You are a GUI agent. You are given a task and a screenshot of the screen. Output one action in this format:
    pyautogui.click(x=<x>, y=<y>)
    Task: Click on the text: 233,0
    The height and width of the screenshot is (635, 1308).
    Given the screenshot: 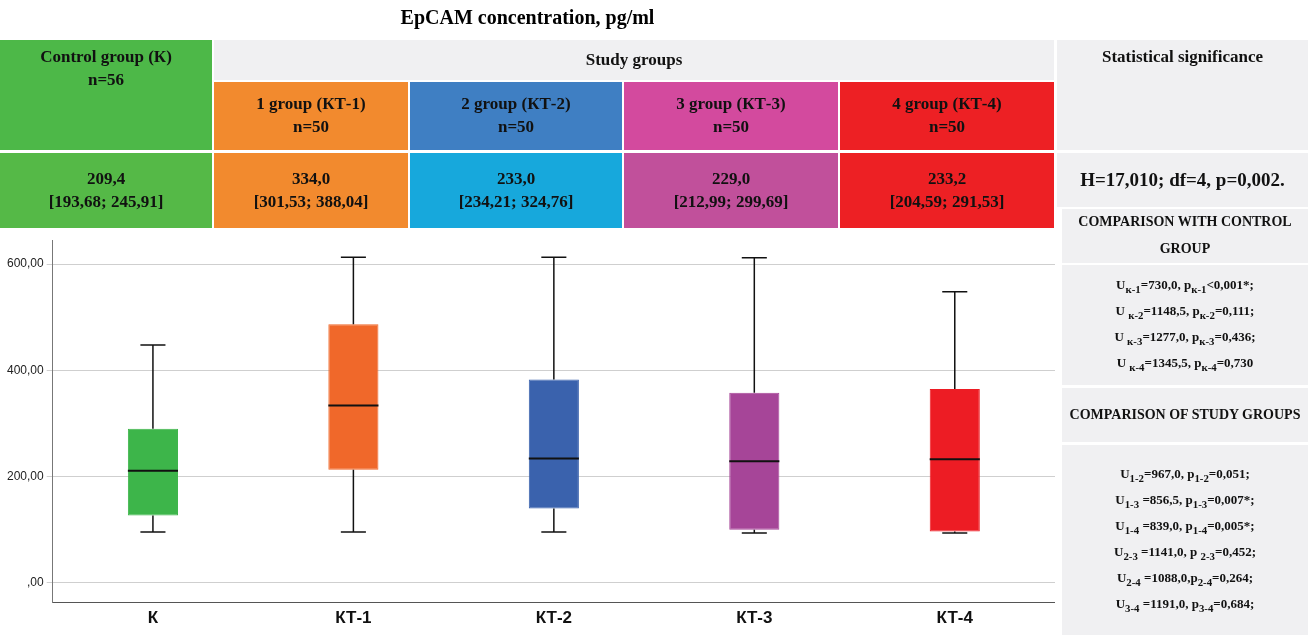 What is the action you would take?
    pyautogui.click(x=516, y=178)
    